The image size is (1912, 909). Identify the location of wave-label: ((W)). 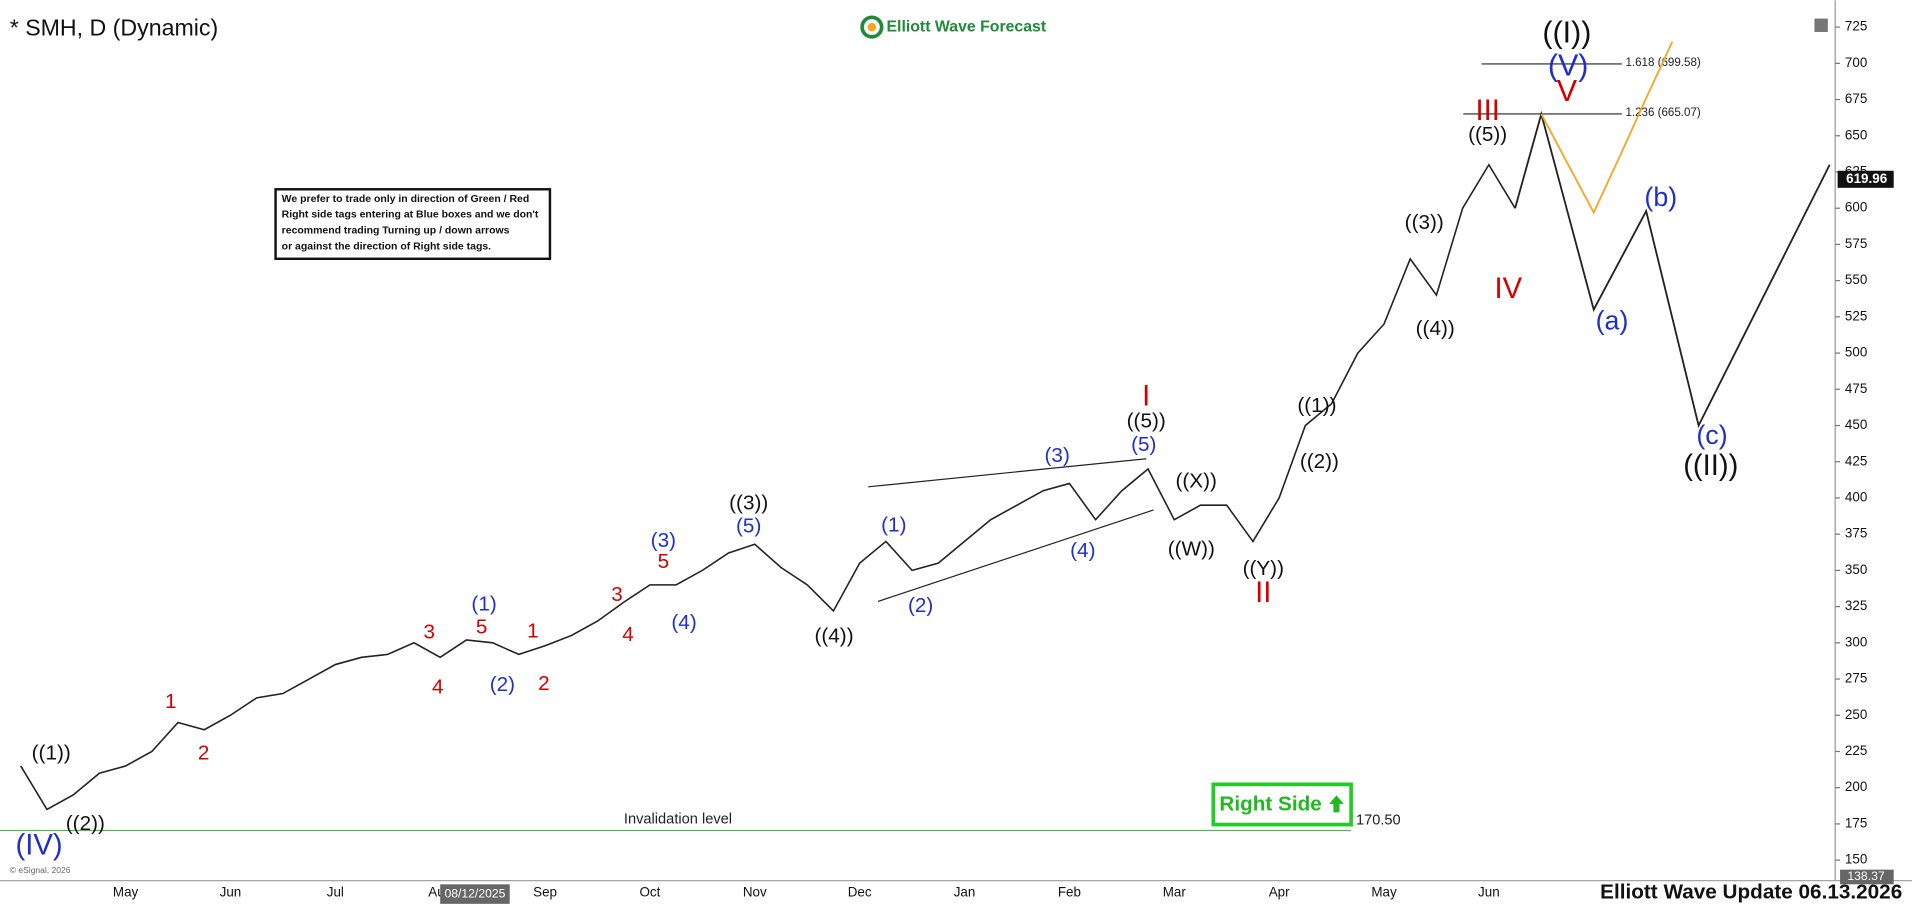
(1191, 549).